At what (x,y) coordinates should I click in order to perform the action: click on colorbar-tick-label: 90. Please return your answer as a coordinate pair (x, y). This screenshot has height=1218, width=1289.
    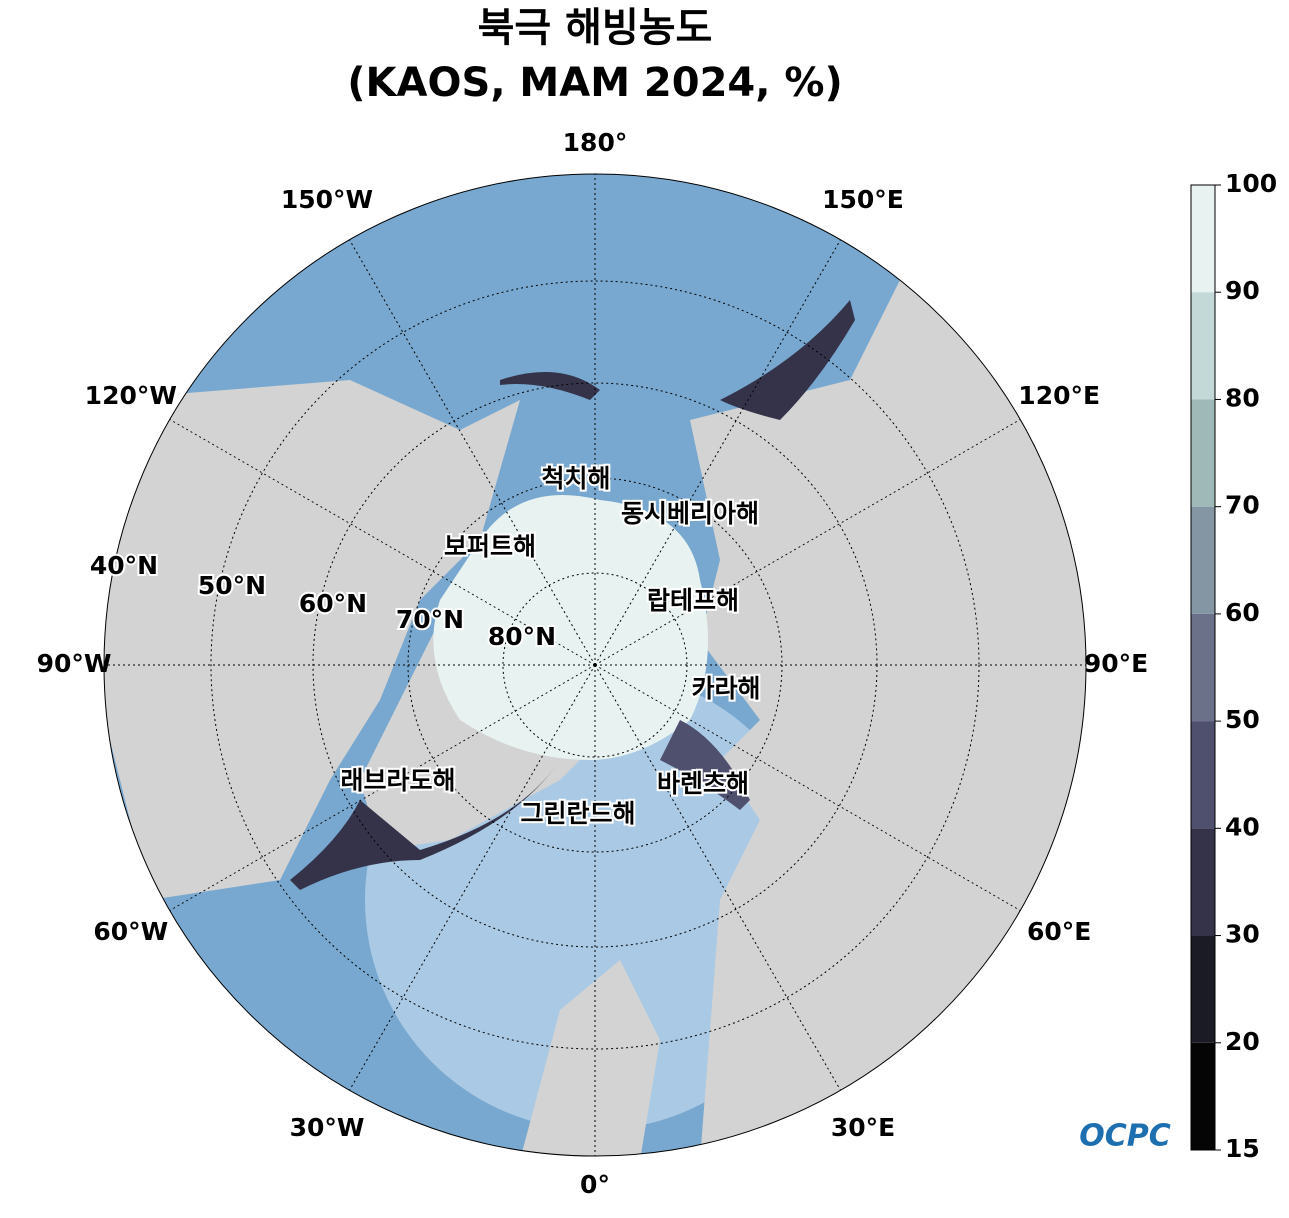
    Looking at the image, I should click on (1242, 290).